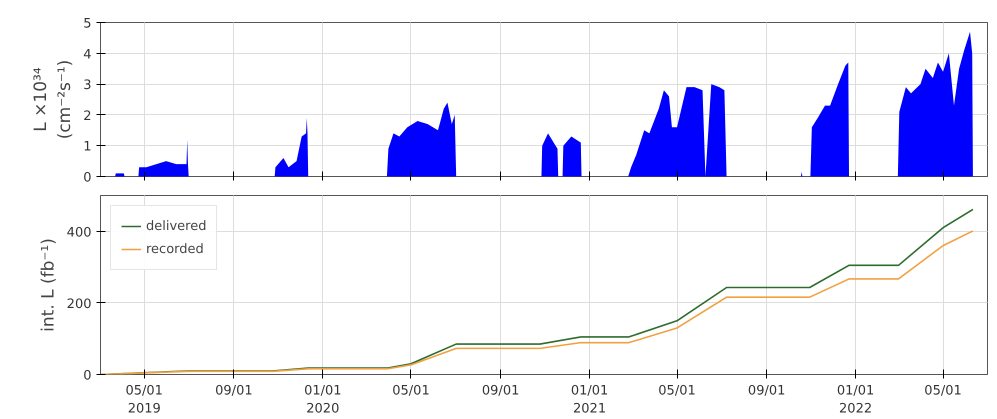 The width and height of the screenshot is (997, 419). What do you see at coordinates (175, 249) in the screenshot?
I see `legend-label: recorded` at bounding box center [175, 249].